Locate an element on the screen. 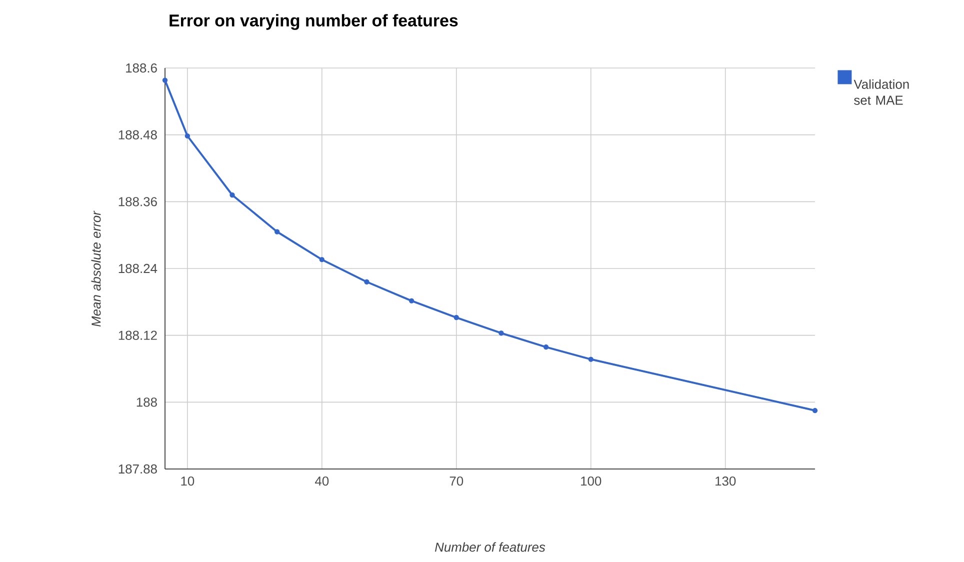 The height and width of the screenshot is (562, 964). y-tick-label: 188.36 is located at coordinates (137, 201).